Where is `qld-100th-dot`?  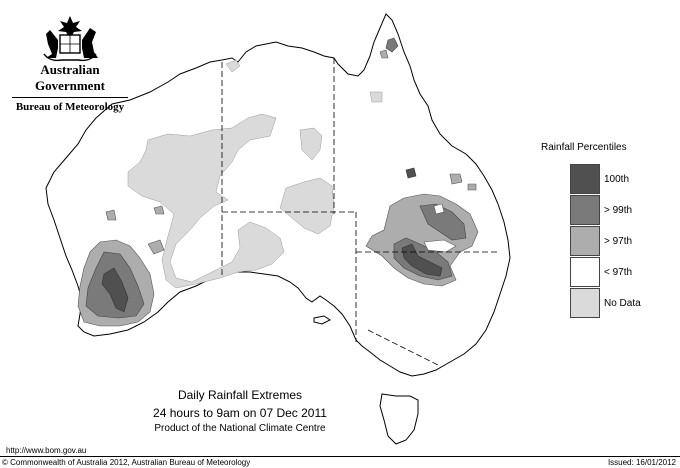 qld-100th-dot is located at coordinates (411, 173).